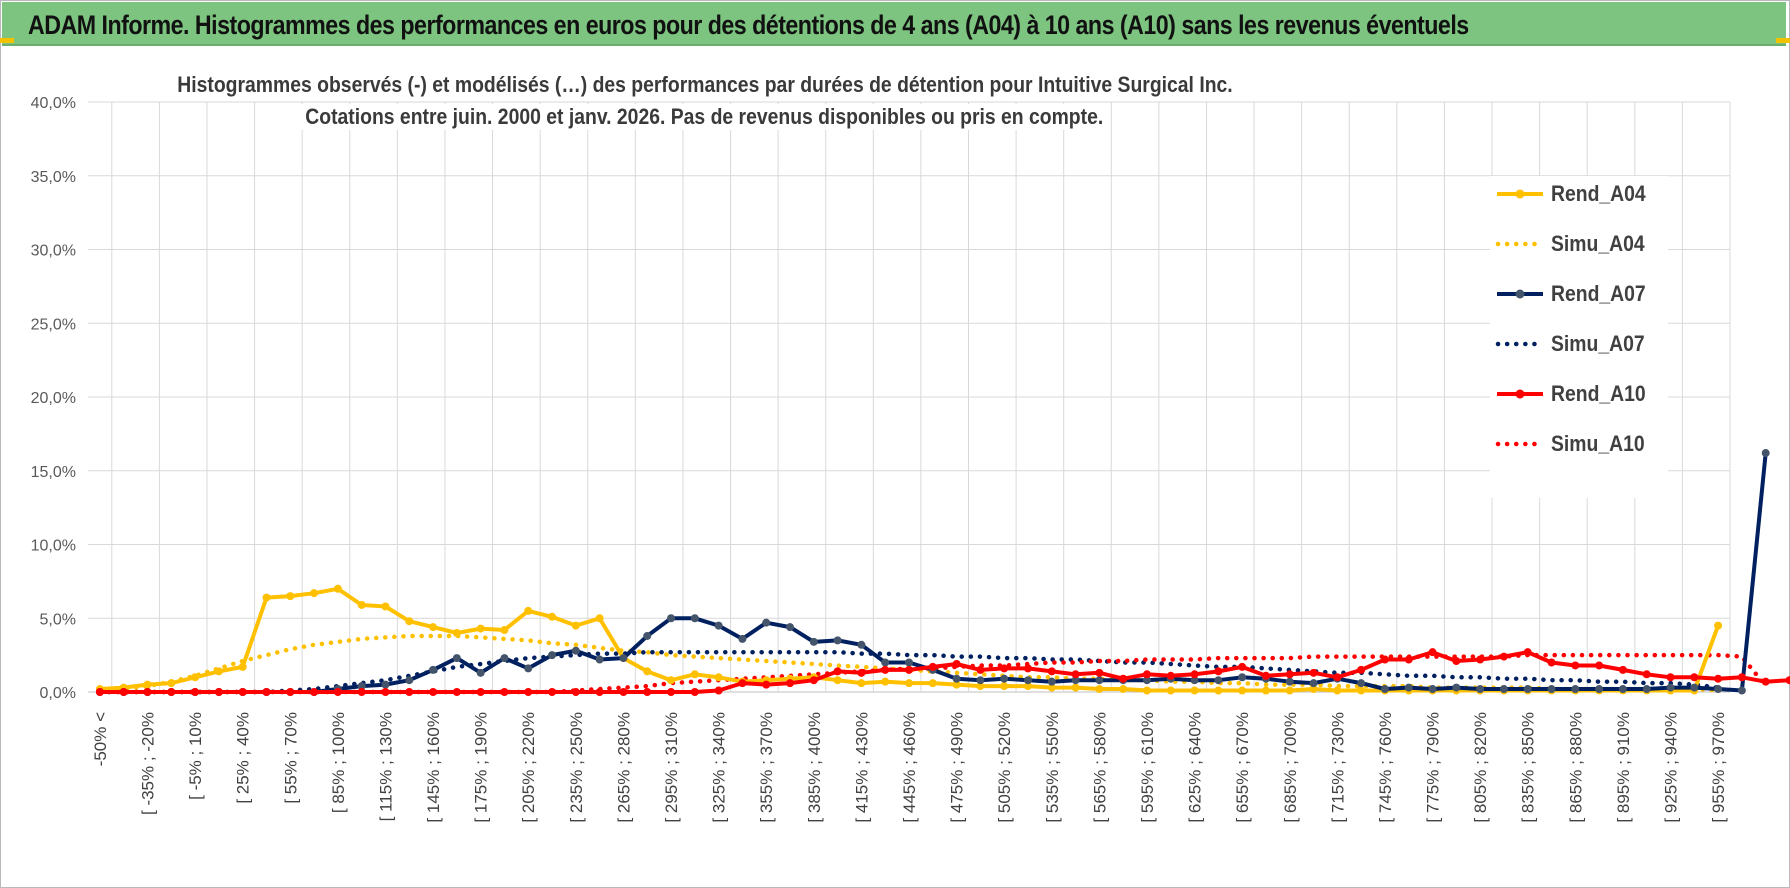 Image resolution: width=1790 pixels, height=888 pixels. What do you see at coordinates (1579, 207) in the screenshot?
I see `legend-item-rend-a04: Rend_A04` at bounding box center [1579, 207].